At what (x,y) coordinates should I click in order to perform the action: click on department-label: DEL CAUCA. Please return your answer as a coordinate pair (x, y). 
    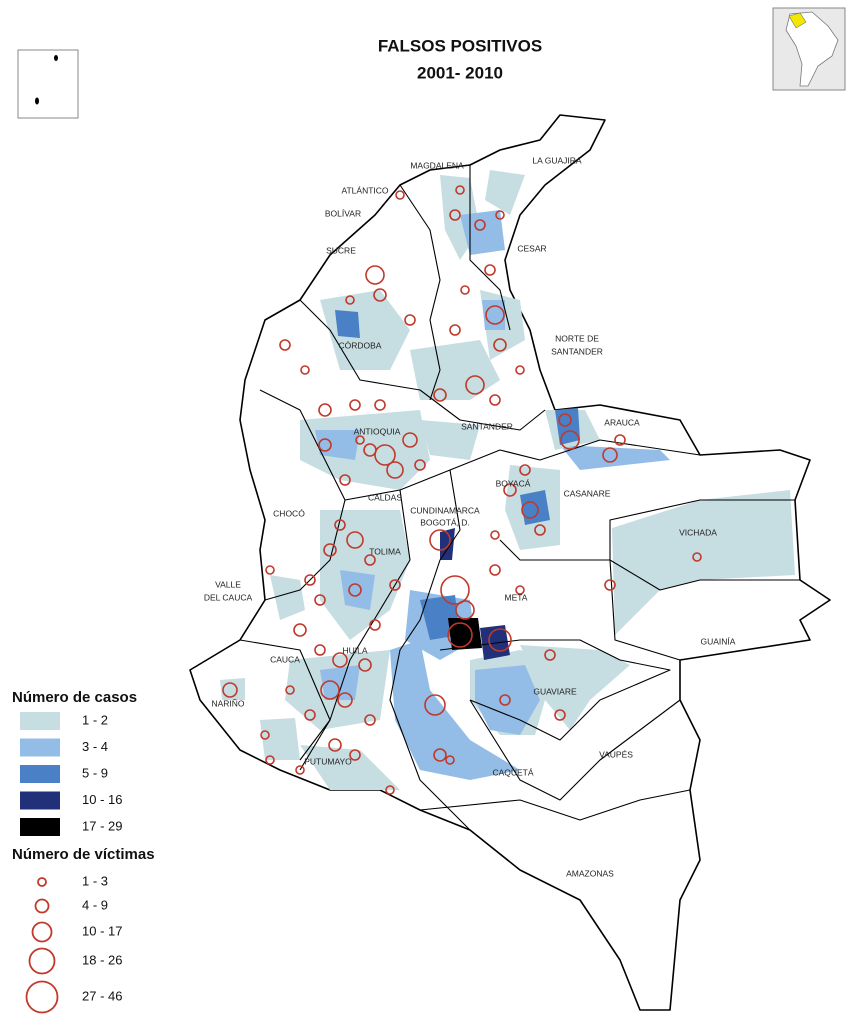
    Looking at the image, I should click on (228, 597).